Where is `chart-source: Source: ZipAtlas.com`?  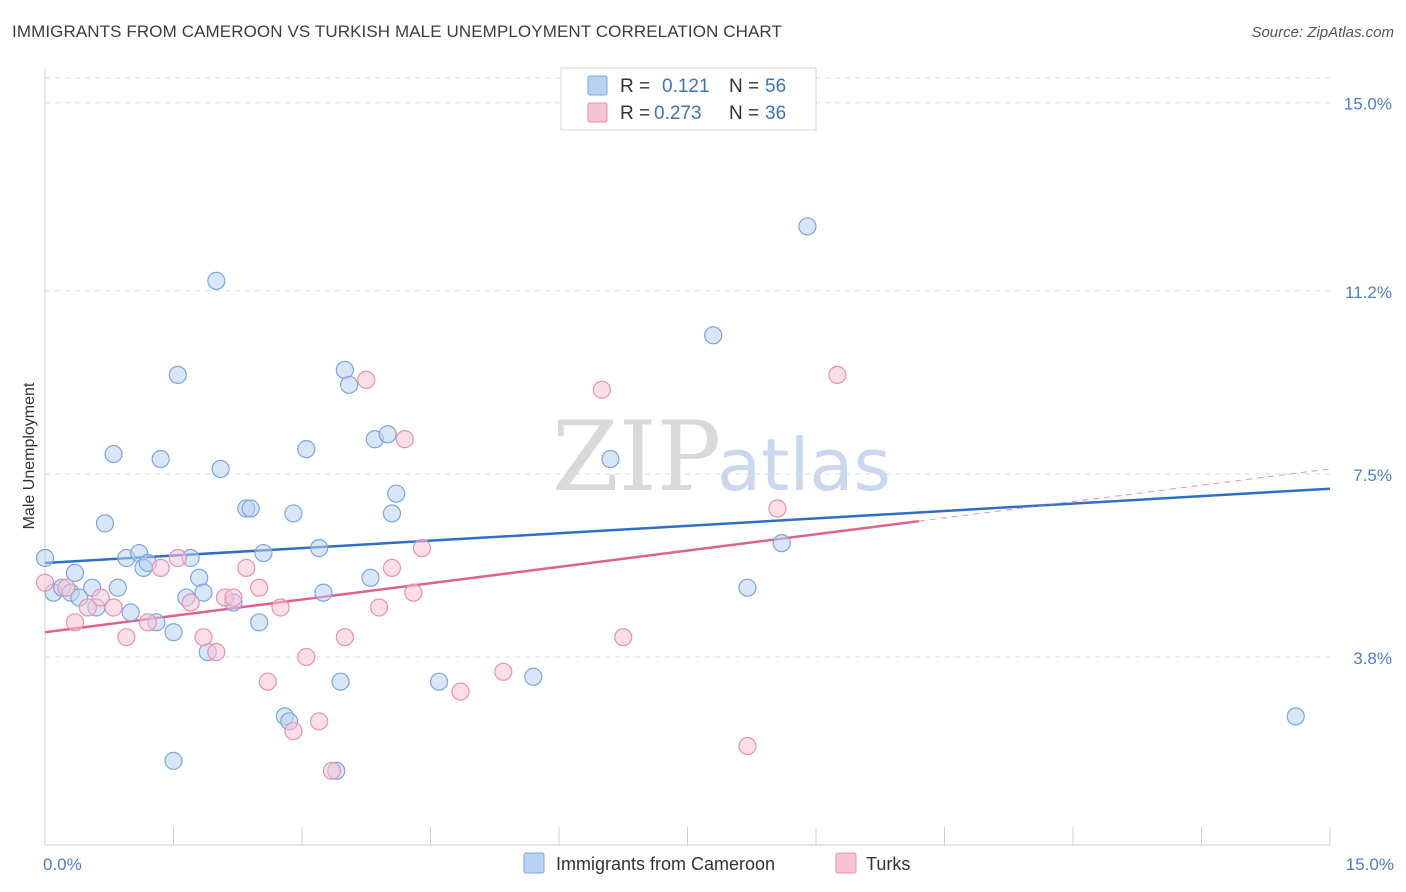
chart-source: Source: ZipAtlas.com is located at coordinates (1322, 32).